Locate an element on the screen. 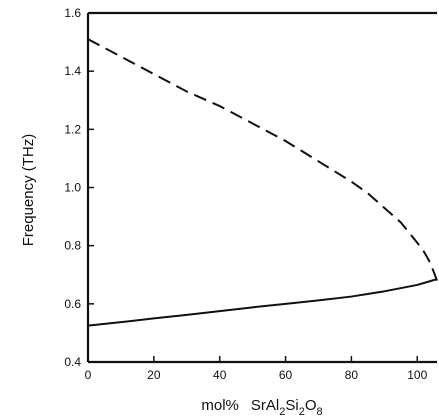 Image resolution: width=439 pixels, height=418 pixels. y-tick-label: 1.0 is located at coordinates (72, 188).